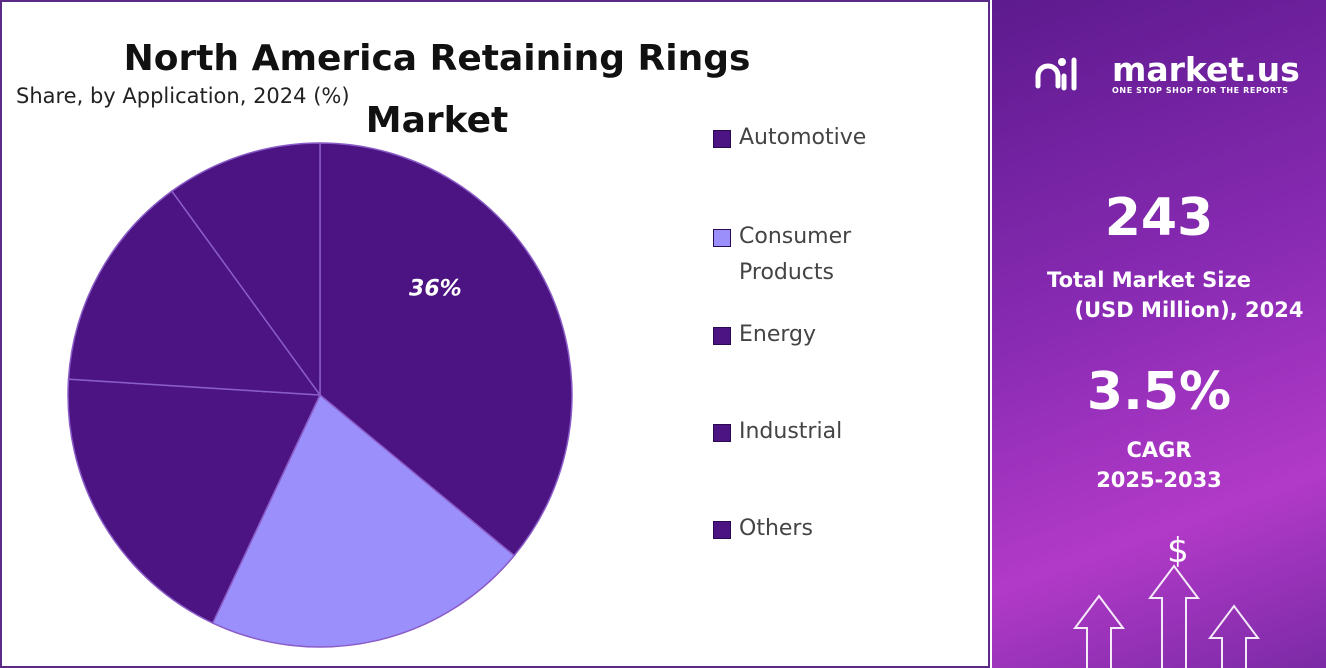 The height and width of the screenshot is (668, 1326). I want to click on legend-label: Industrial, so click(791, 431).